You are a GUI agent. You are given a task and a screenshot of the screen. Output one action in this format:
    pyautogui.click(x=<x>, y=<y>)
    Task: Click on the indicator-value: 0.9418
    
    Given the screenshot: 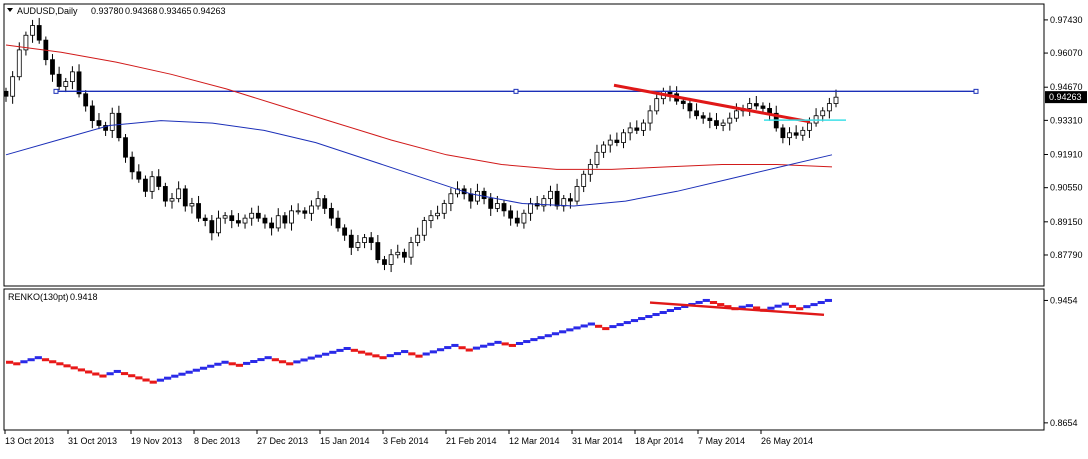 What is the action you would take?
    pyautogui.click(x=84, y=297)
    